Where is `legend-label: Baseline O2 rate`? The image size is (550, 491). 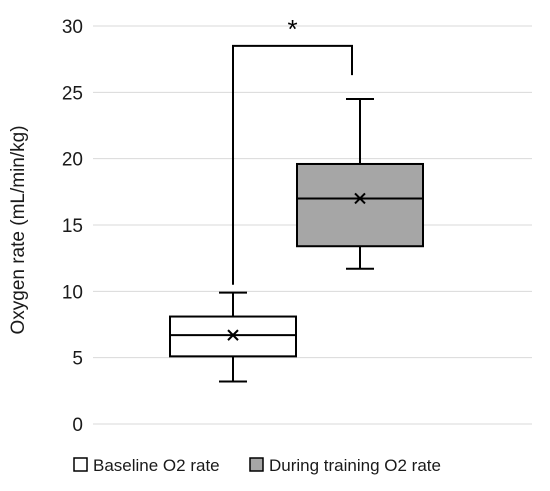 legend-label: Baseline O2 rate is located at coordinates (156, 465).